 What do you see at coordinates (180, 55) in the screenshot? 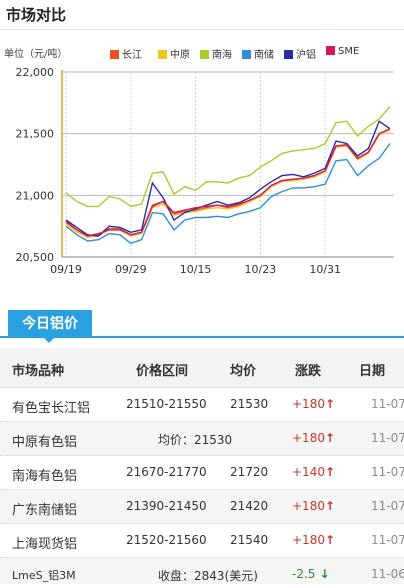
I see `legend-label: 中原` at bounding box center [180, 55].